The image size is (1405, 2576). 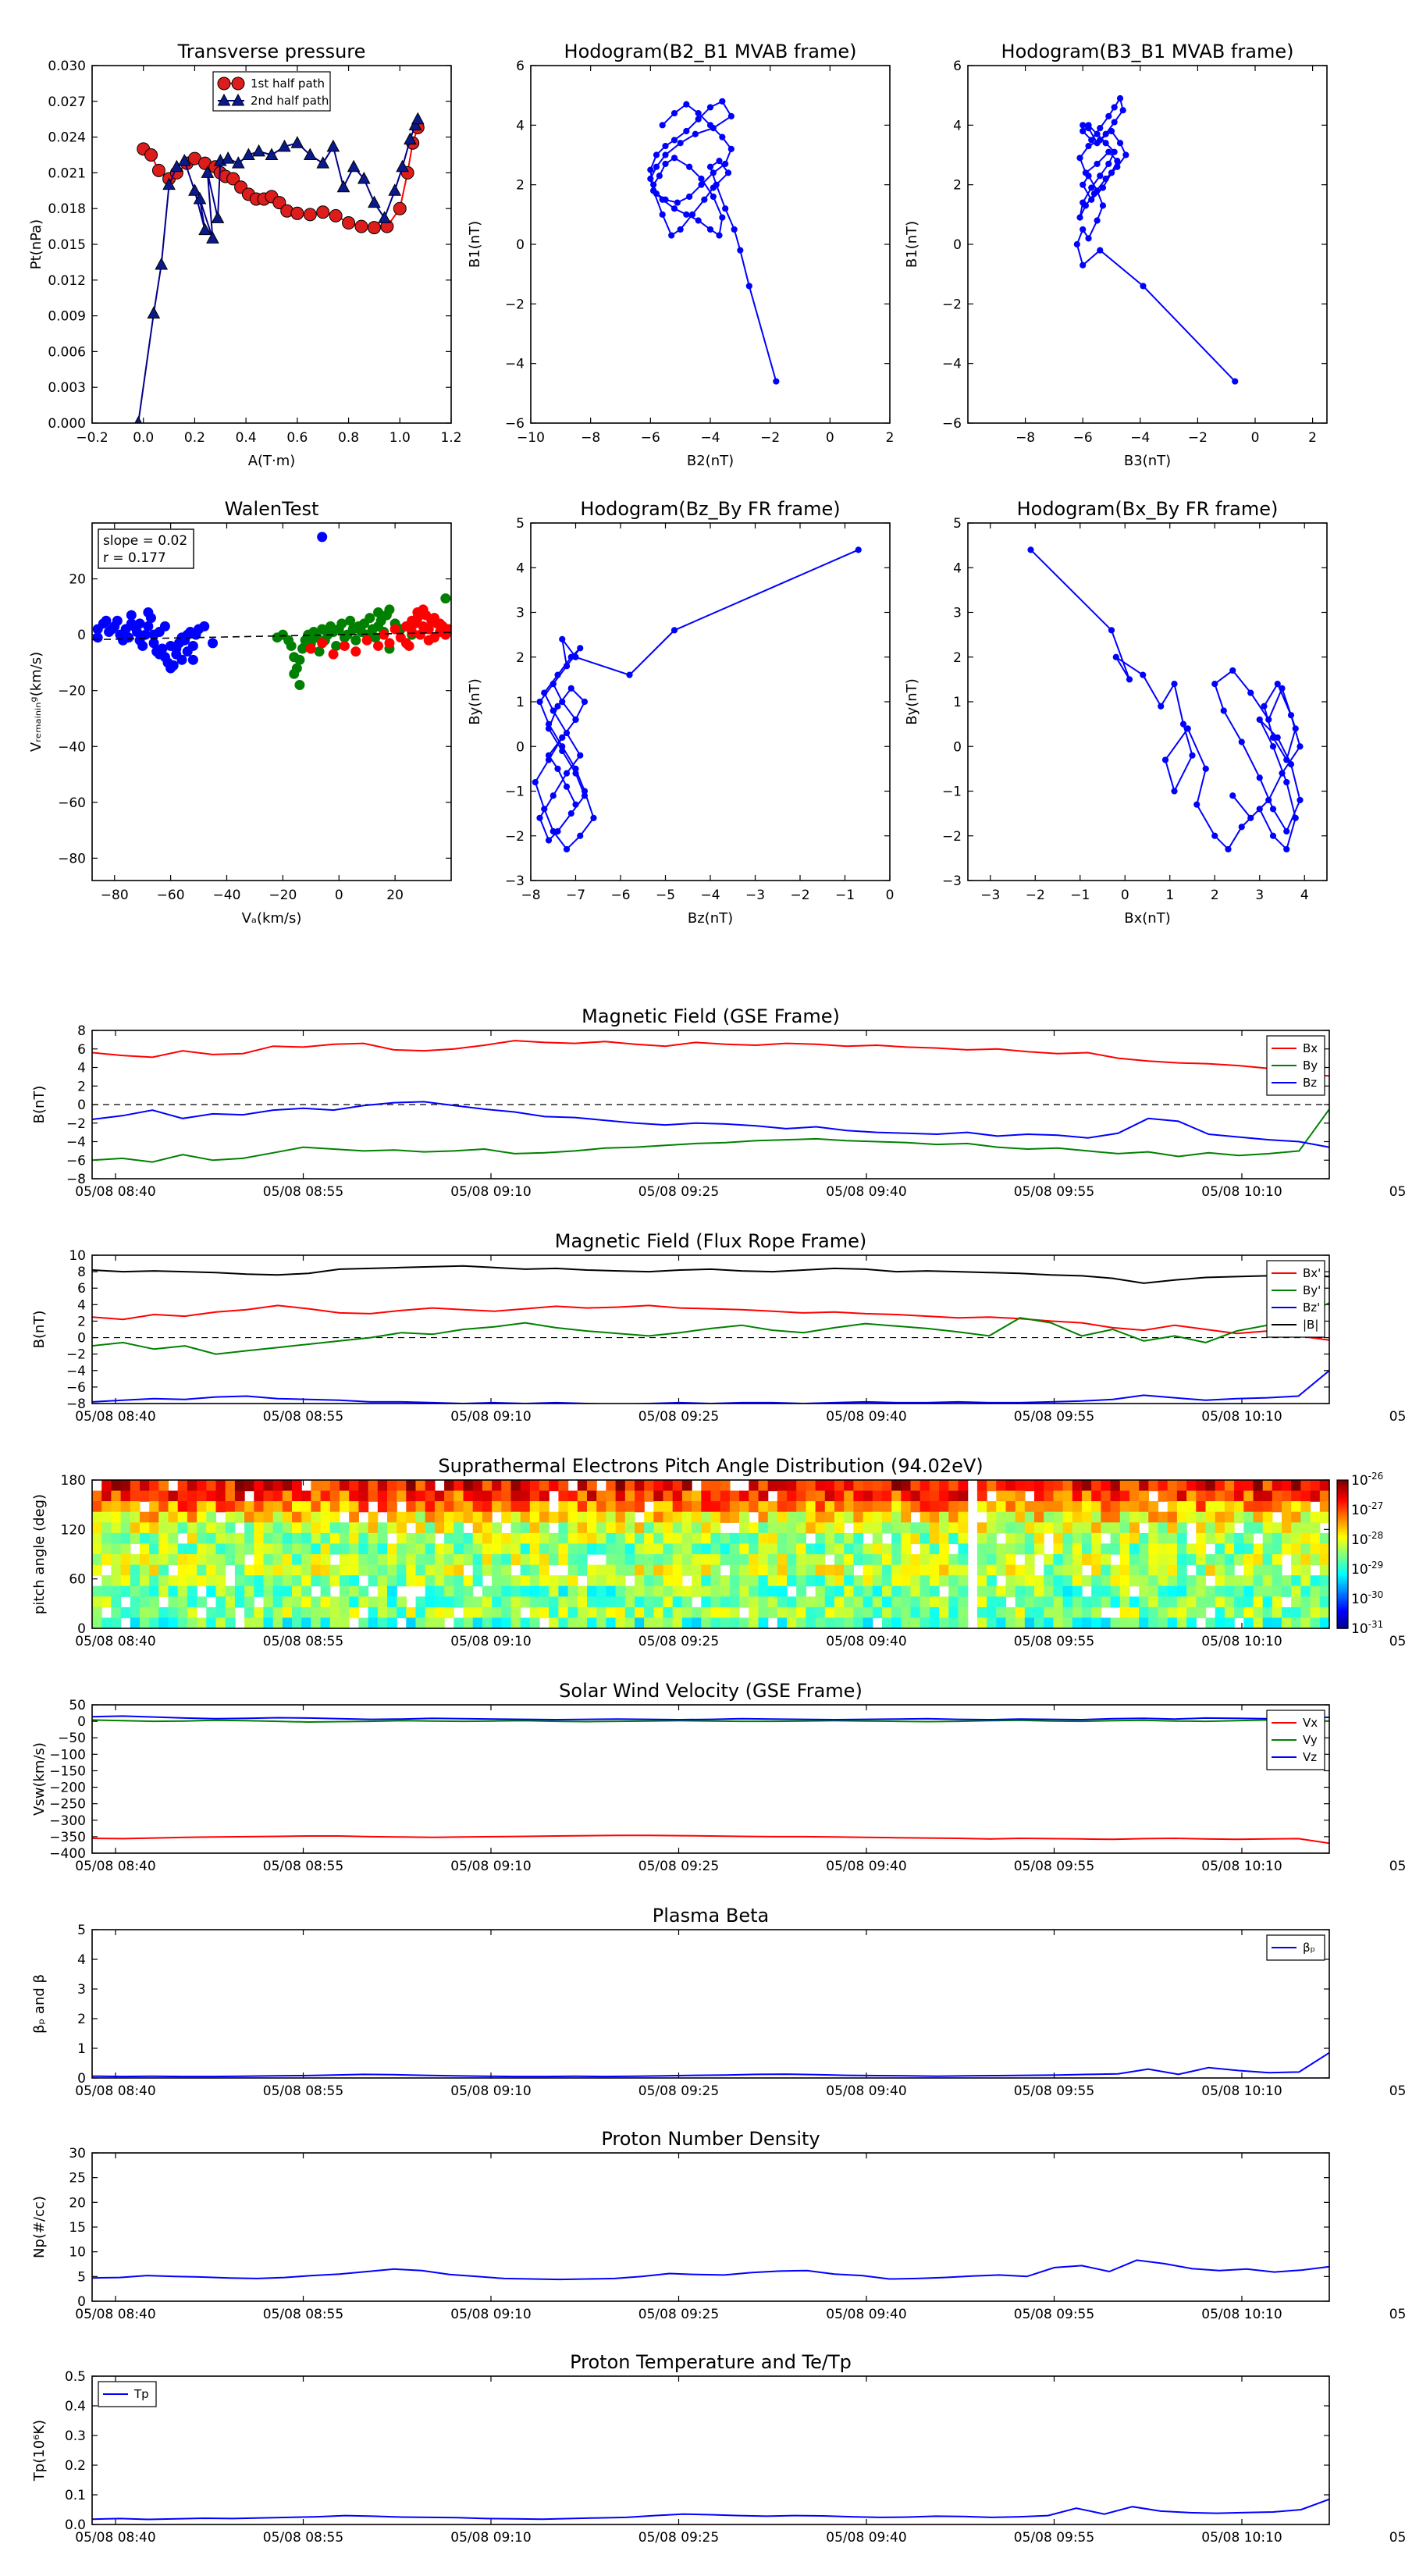 I want to click on data-layer, so click(x=711, y=1334).